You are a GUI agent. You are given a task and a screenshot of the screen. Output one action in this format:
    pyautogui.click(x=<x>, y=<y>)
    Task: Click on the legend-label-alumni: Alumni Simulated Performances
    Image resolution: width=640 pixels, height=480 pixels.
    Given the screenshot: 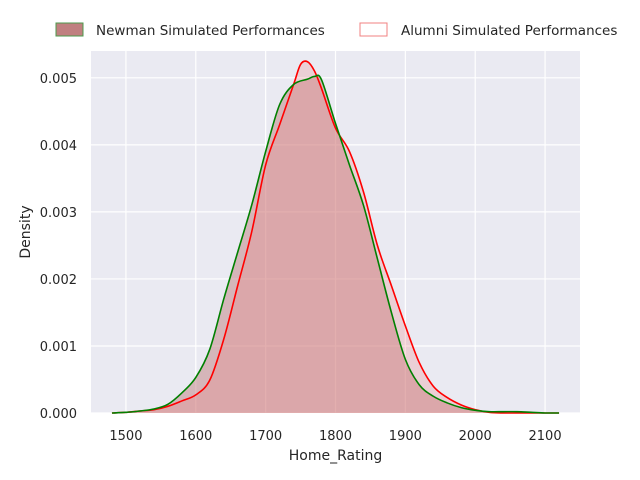 What is the action you would take?
    pyautogui.click(x=509, y=31)
    